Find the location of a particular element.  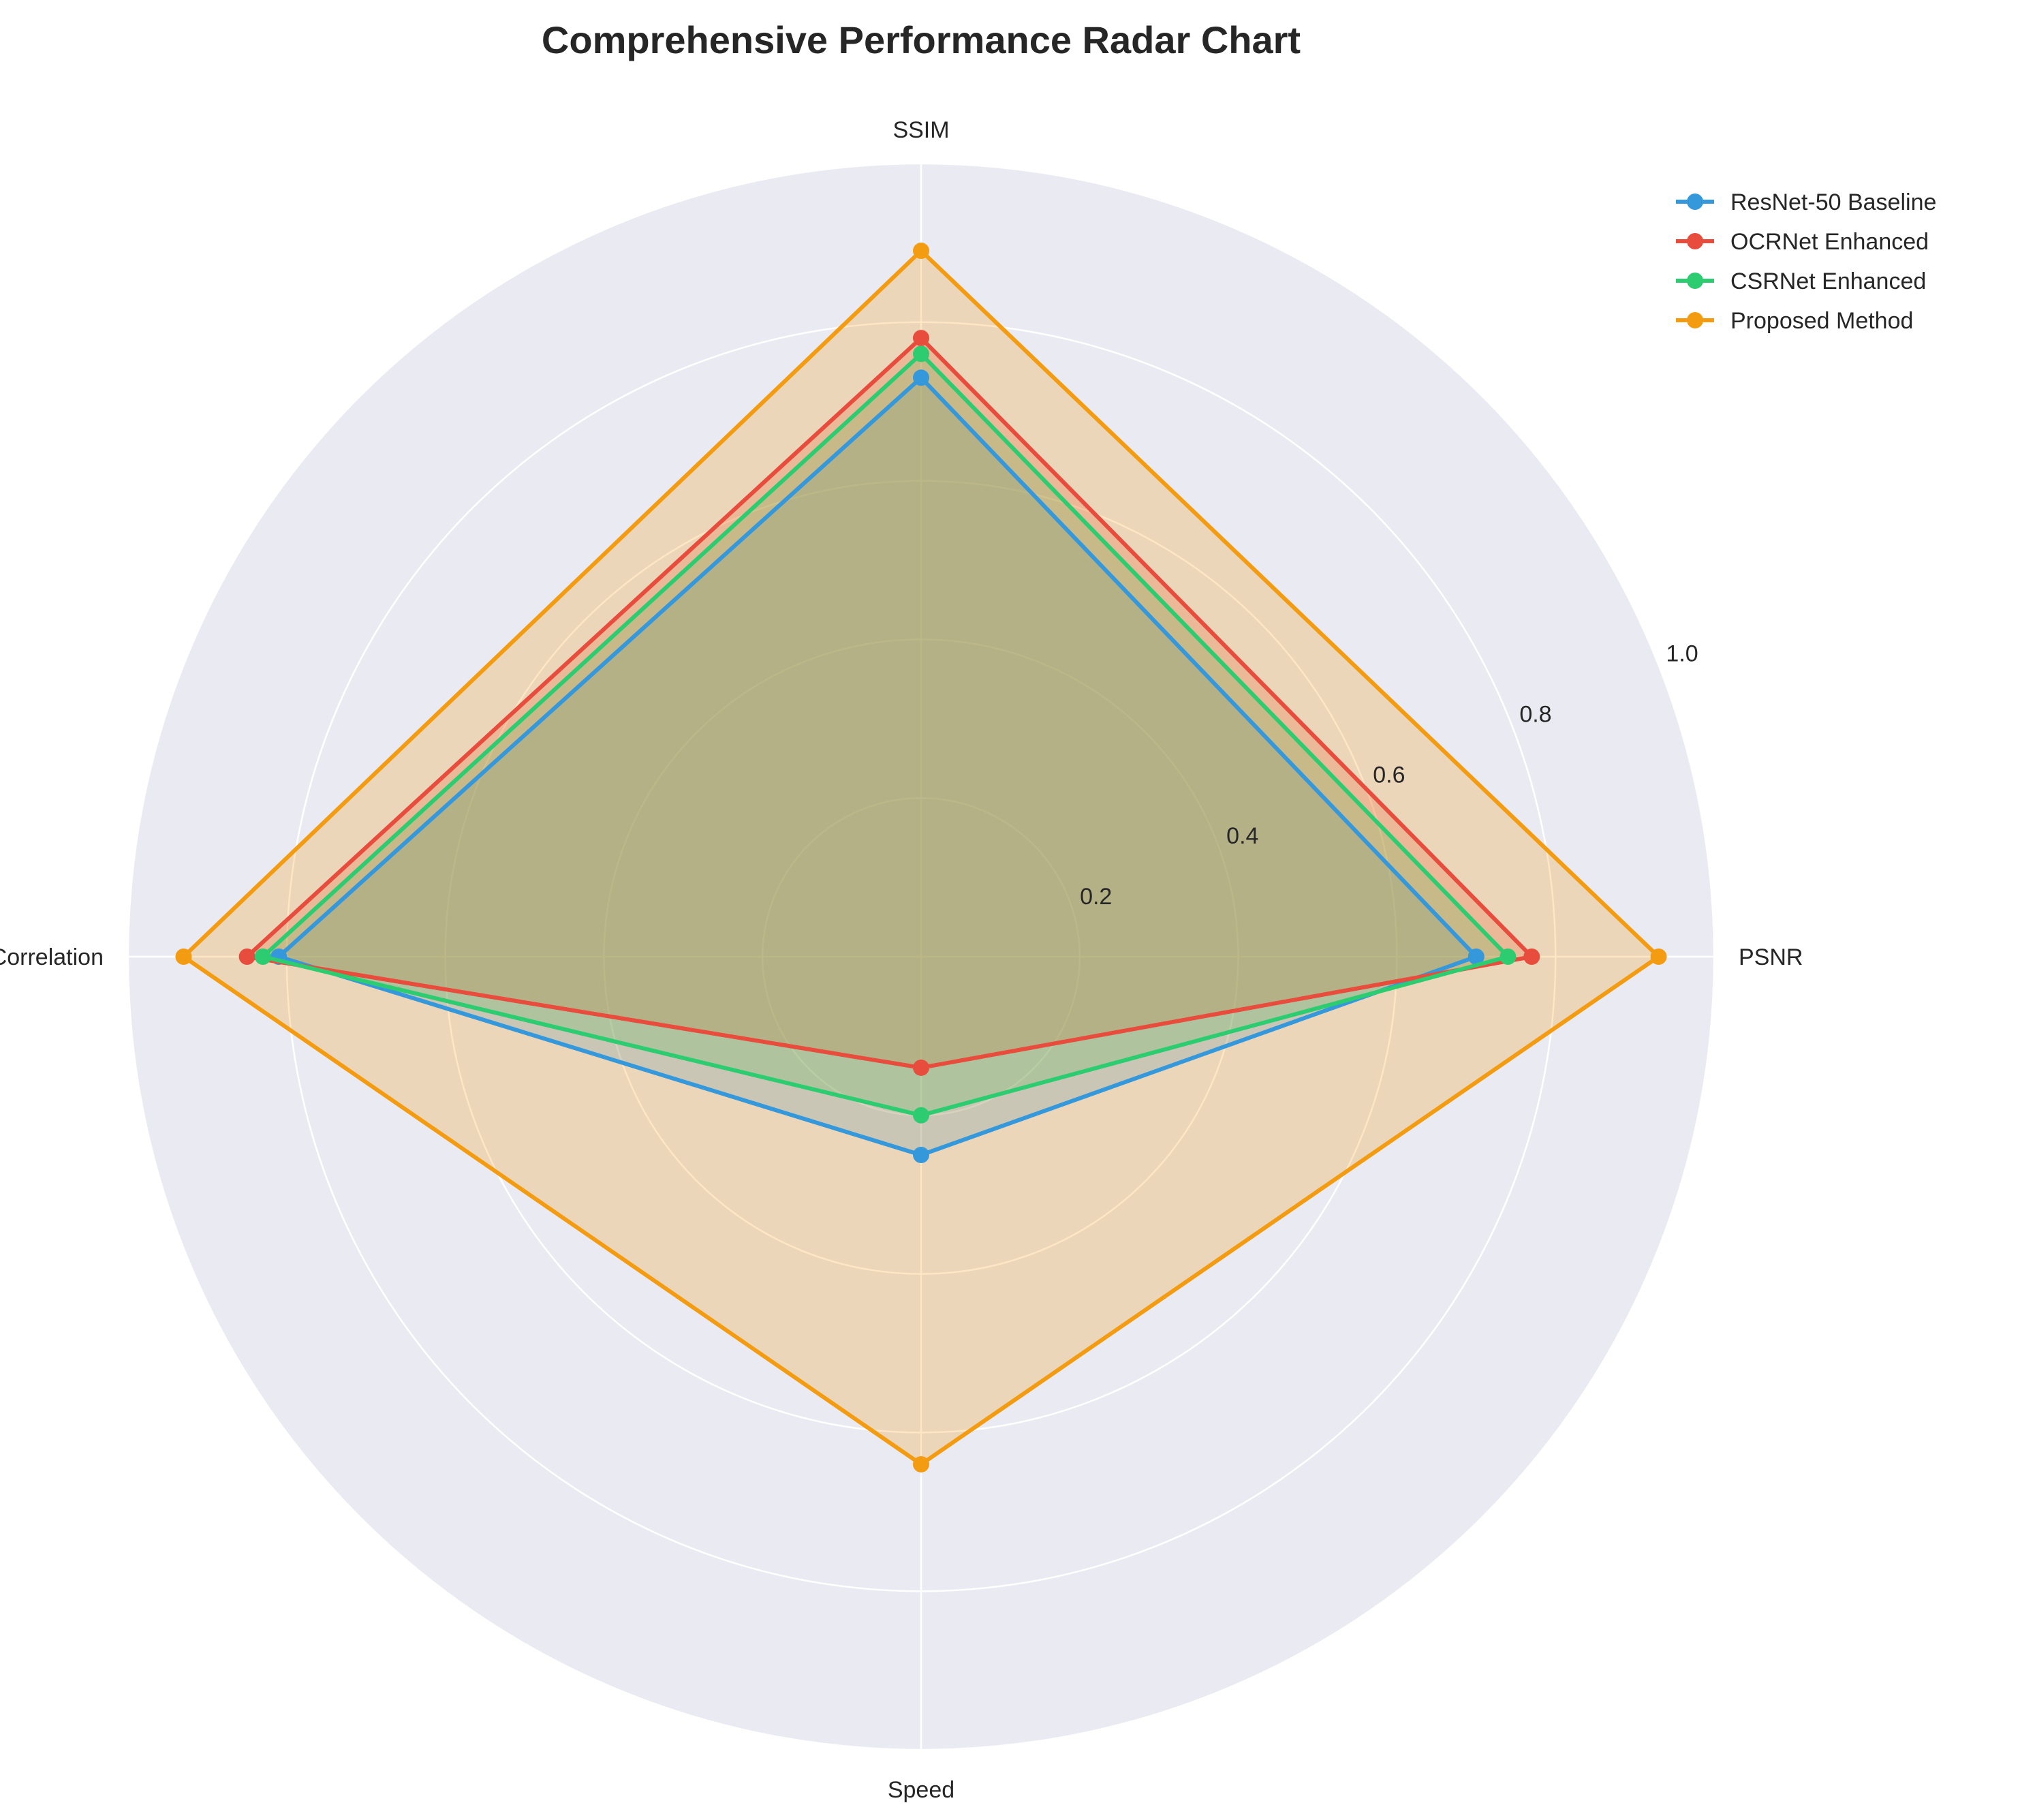

axis-label-speed: Speed is located at coordinates (921, 1790).